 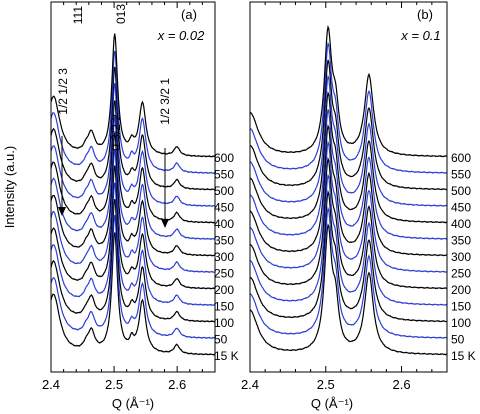 I want to click on panel-a-x-axis-label: Q (Å⁻¹), so click(x=133, y=403).